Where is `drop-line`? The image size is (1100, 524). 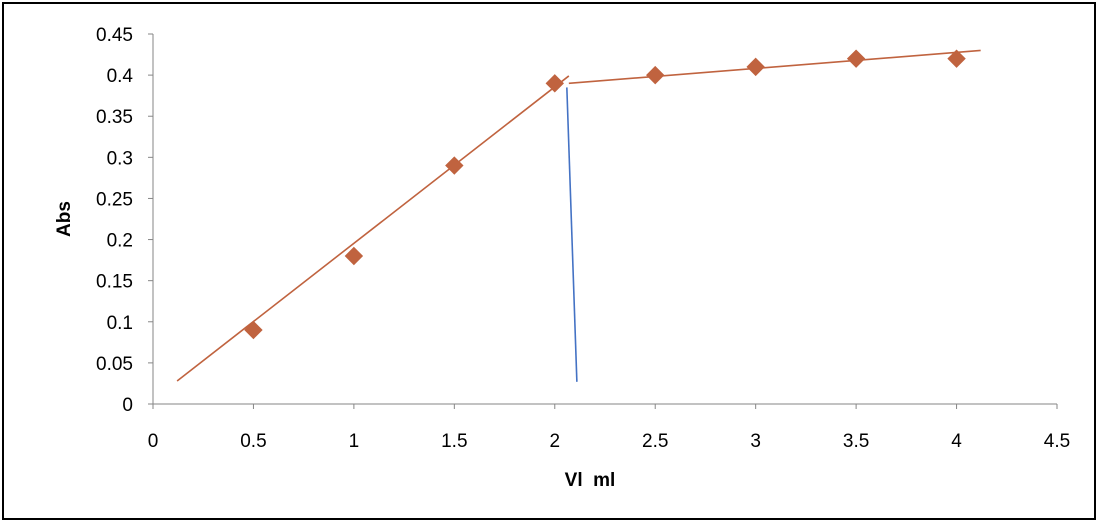
drop-line is located at coordinates (572, 234).